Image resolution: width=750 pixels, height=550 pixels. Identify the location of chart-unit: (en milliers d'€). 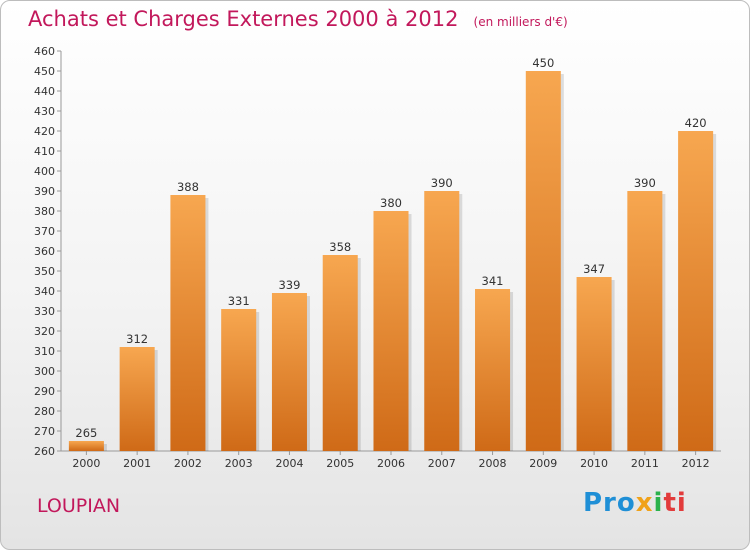
(520, 22).